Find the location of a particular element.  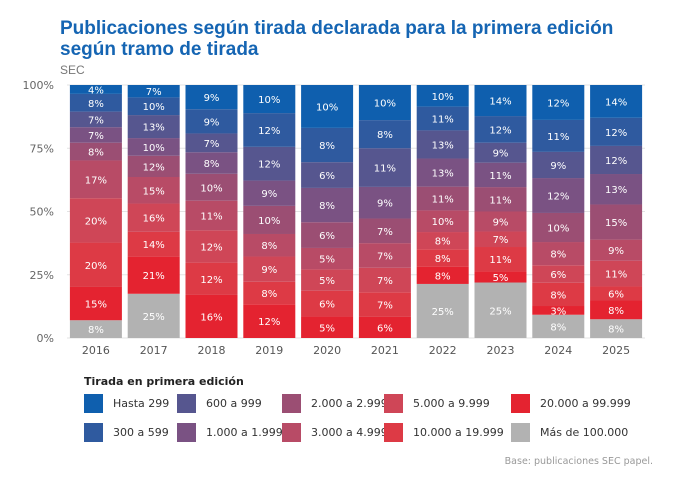

data-label: 14% is located at coordinates (616, 102).